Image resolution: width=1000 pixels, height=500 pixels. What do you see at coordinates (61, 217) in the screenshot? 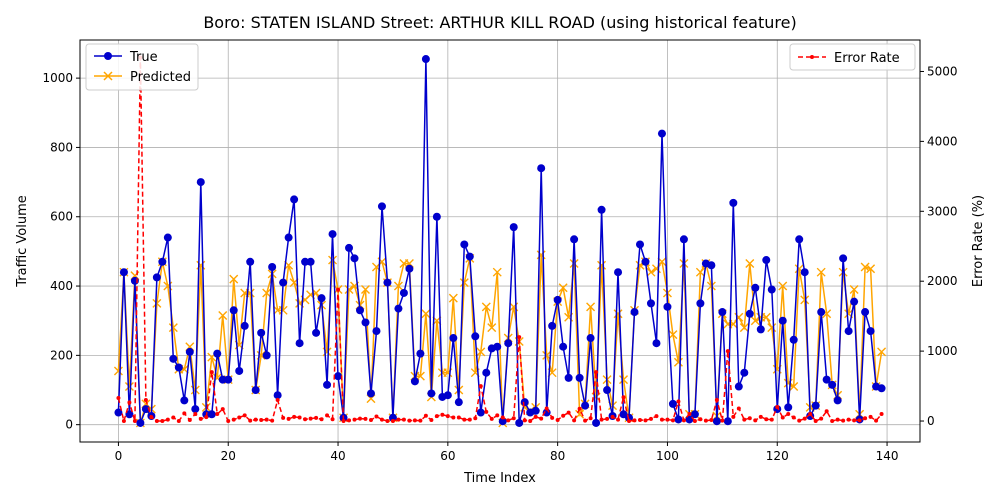
I see `y-tick-label: 600` at bounding box center [61, 217].